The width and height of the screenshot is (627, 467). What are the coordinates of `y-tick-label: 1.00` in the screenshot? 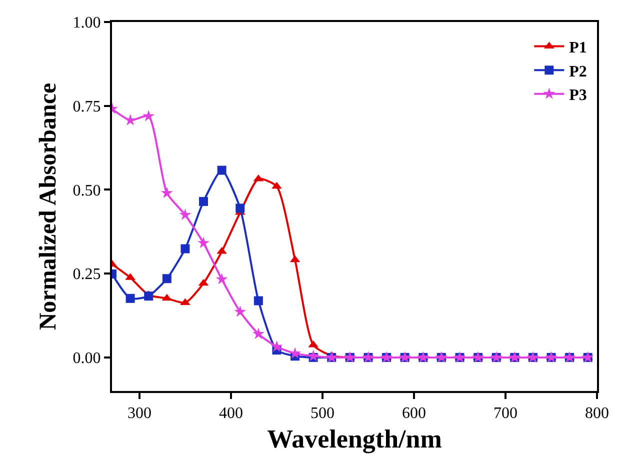 It's located at (86, 23).